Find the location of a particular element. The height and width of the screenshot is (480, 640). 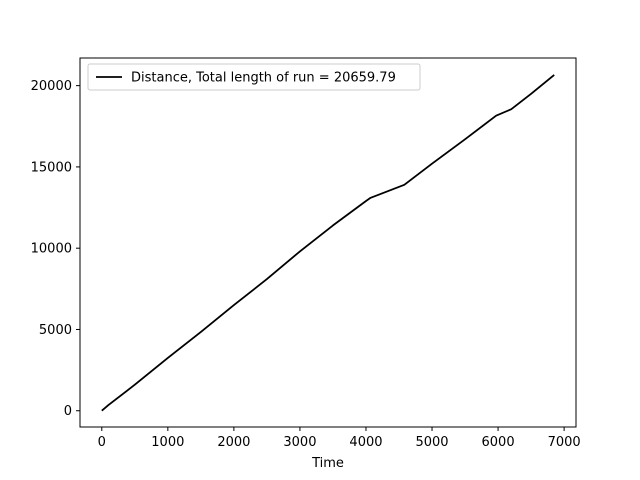

x-tick-label: 3000 is located at coordinates (299, 442).